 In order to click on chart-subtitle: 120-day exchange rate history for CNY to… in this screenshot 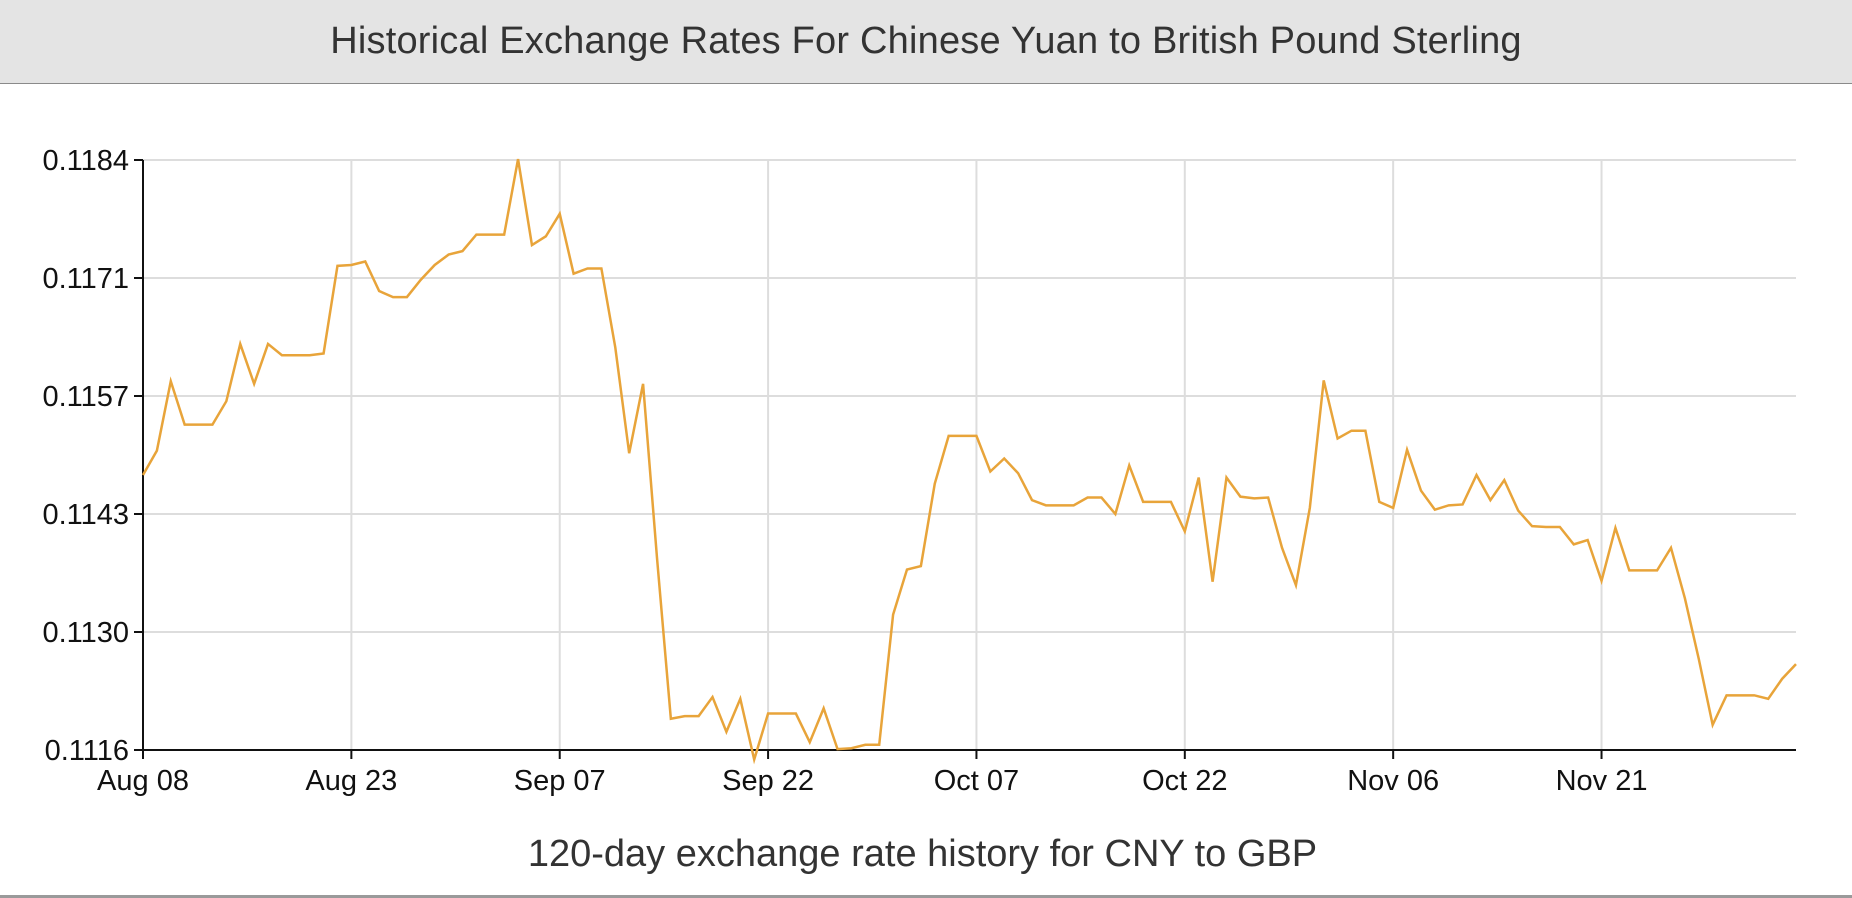, I will do `click(922, 854)`.